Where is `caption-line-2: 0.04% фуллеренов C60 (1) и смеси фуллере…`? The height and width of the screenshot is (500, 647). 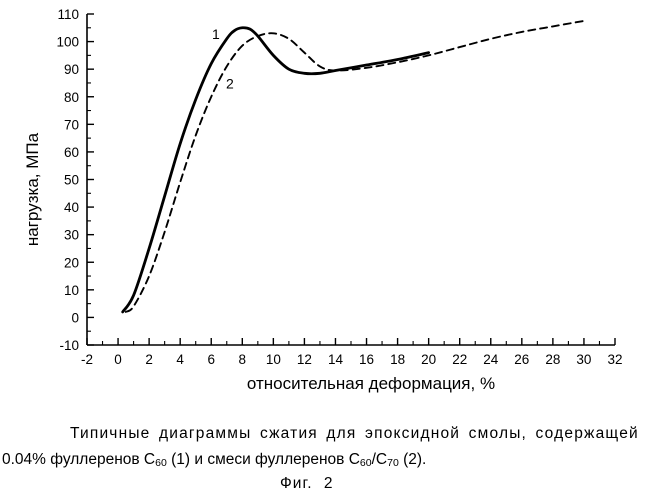
caption-line-2: 0.04% фуллеренов C60 (1) и смеси фуллере… is located at coordinates (323, 460).